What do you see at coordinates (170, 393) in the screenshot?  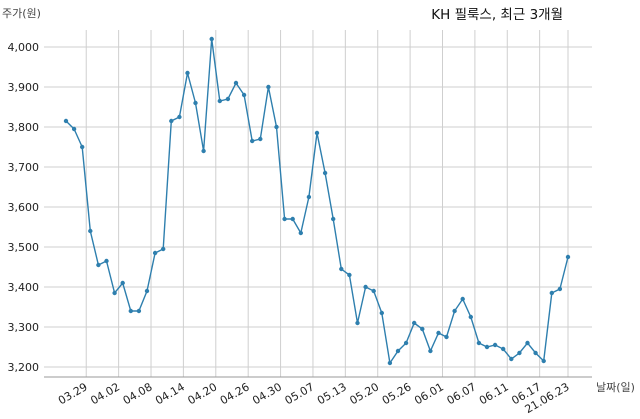 I see `x-tick-label: 04.14` at bounding box center [170, 393].